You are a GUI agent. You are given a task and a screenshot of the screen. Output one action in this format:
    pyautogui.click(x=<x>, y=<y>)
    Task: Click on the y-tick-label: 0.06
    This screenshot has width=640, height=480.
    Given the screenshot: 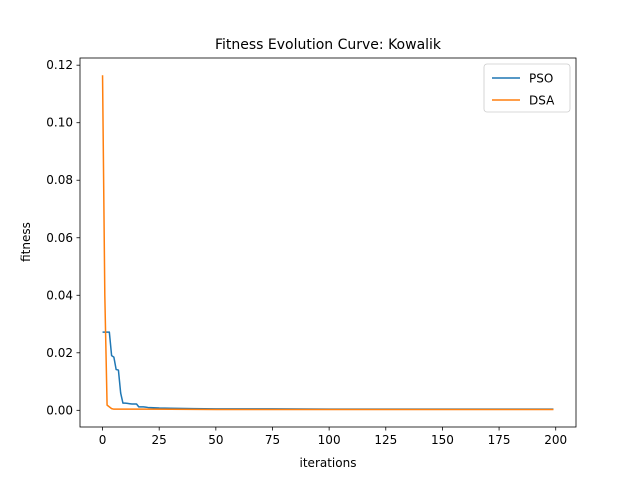 What is the action you would take?
    pyautogui.click(x=59, y=238)
    